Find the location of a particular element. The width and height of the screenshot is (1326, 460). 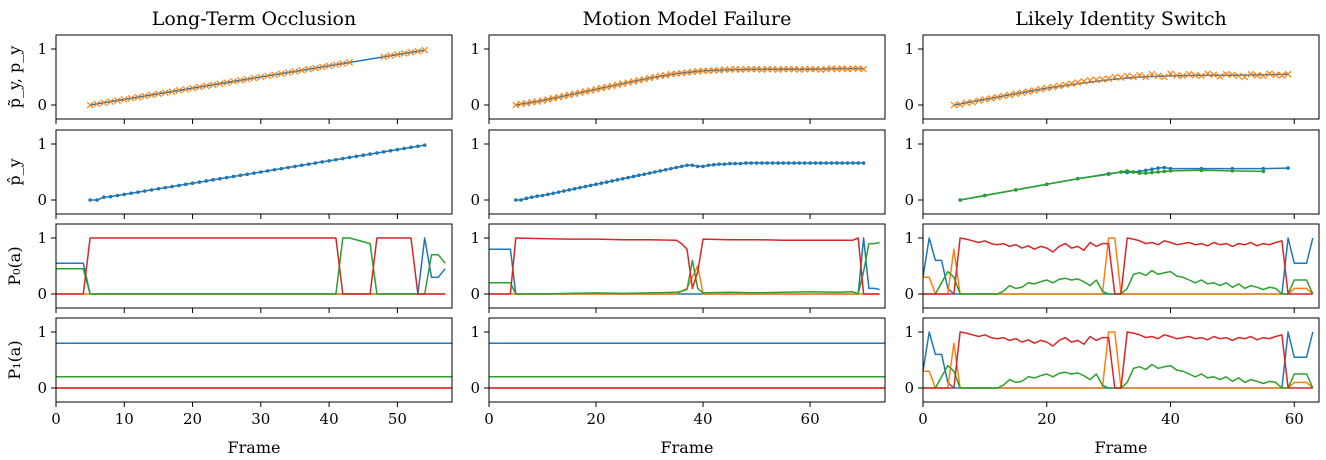

subplot-0-0: 0 1 p̃_y, p_y is located at coordinates (229, 79).